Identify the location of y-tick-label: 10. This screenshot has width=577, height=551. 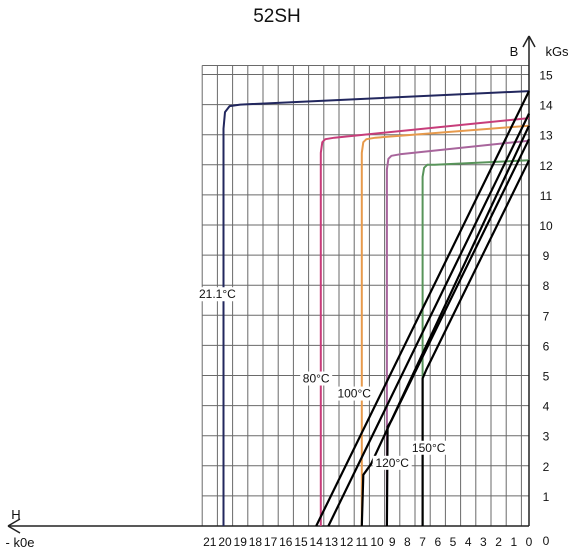
(546, 226).